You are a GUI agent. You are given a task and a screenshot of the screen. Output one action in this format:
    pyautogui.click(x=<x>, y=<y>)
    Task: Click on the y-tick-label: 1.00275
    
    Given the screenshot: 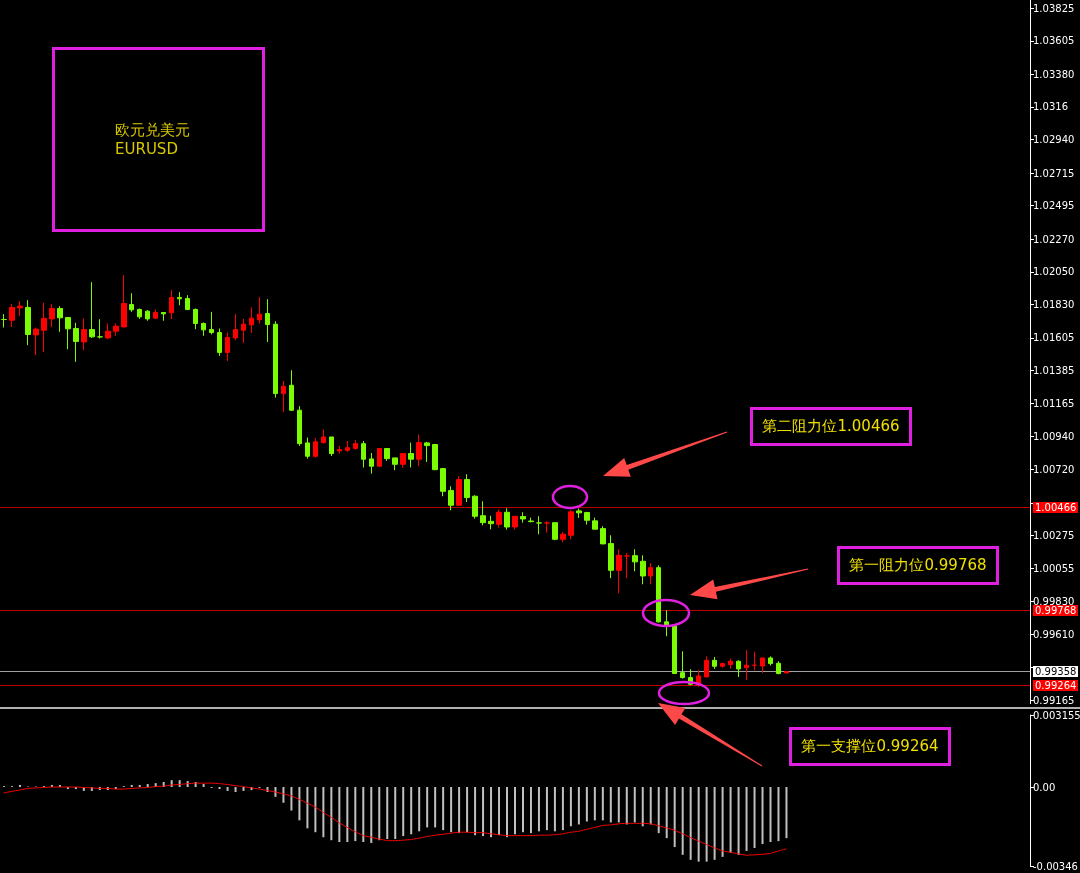 What is the action you would take?
    pyautogui.click(x=1054, y=535)
    